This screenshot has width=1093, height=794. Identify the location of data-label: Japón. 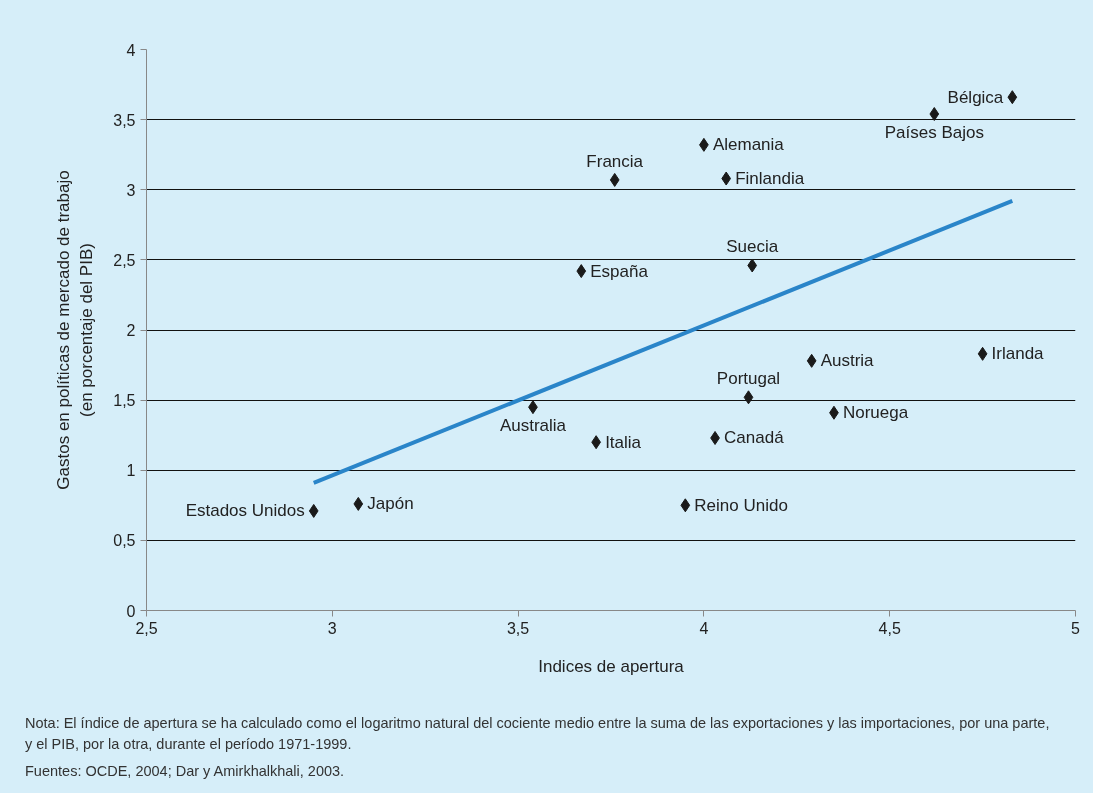
(390, 504).